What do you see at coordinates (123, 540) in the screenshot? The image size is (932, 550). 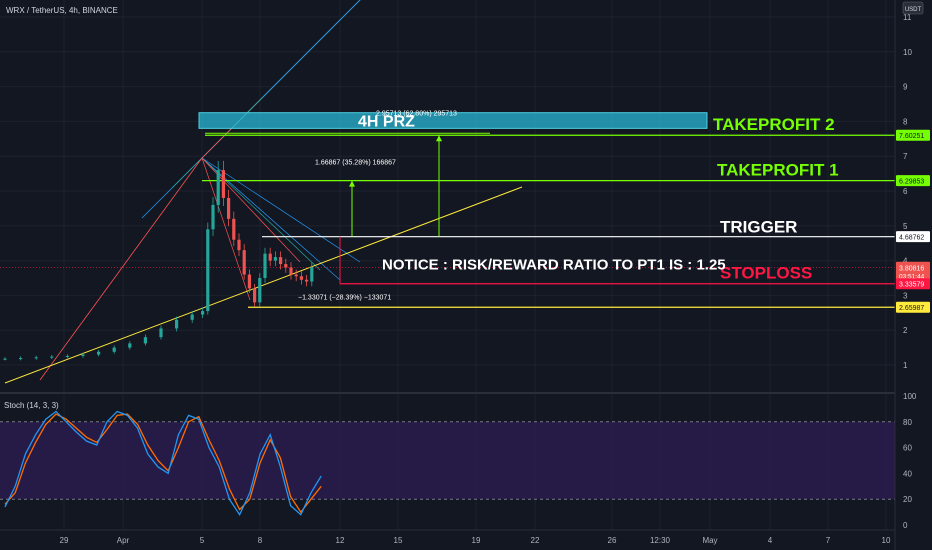 I see `time-tick-label: Apr` at bounding box center [123, 540].